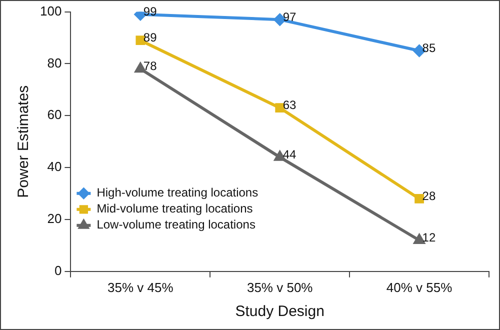 The width and height of the screenshot is (500, 330). Describe the element at coordinates (54, 166) in the screenshot. I see `y-tick-label: 40` at that location.